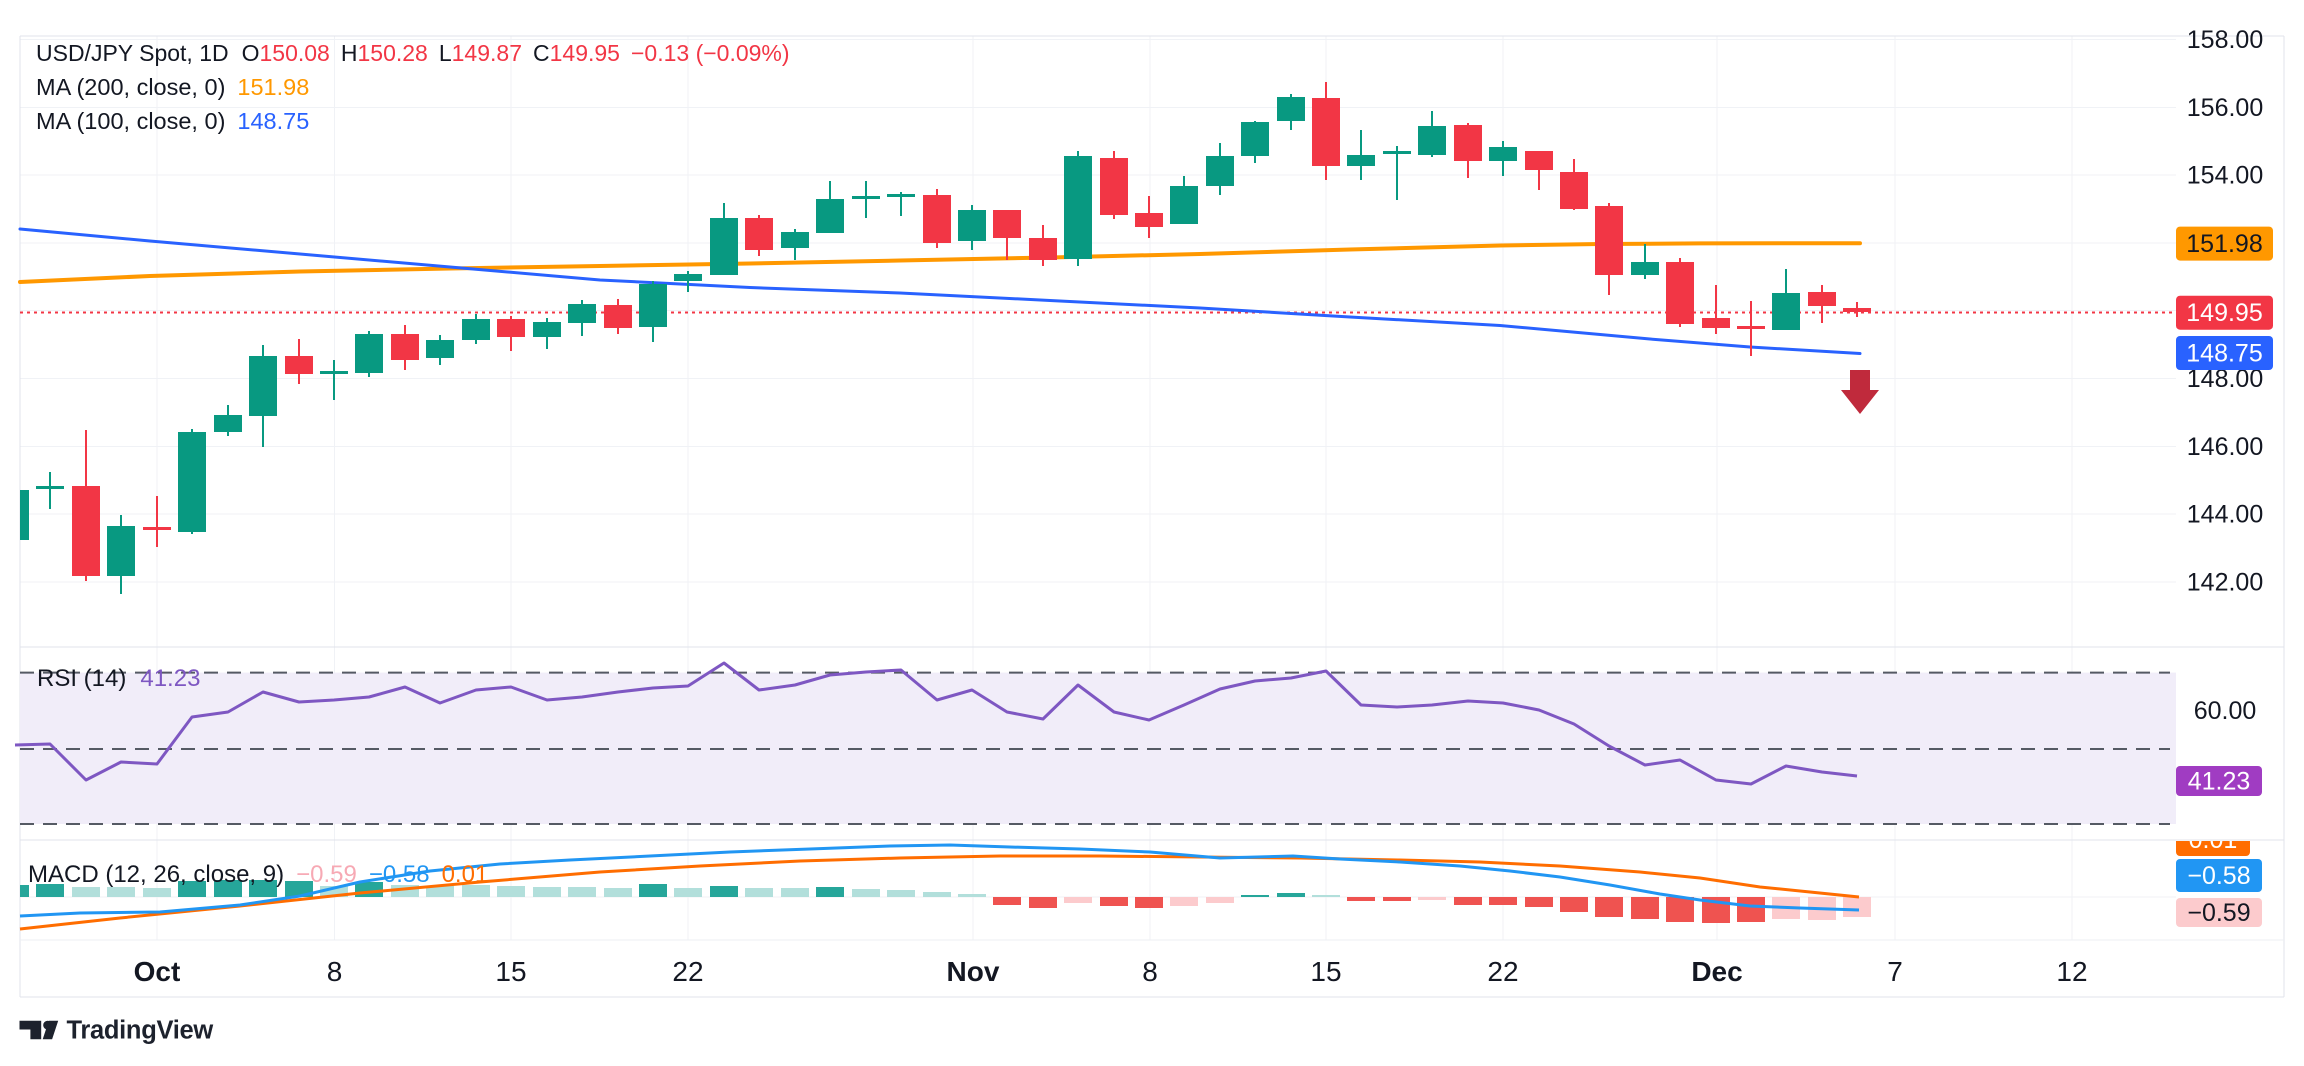  Describe the element at coordinates (2071, 971) in the screenshot. I see `svg-text: 12` at that location.